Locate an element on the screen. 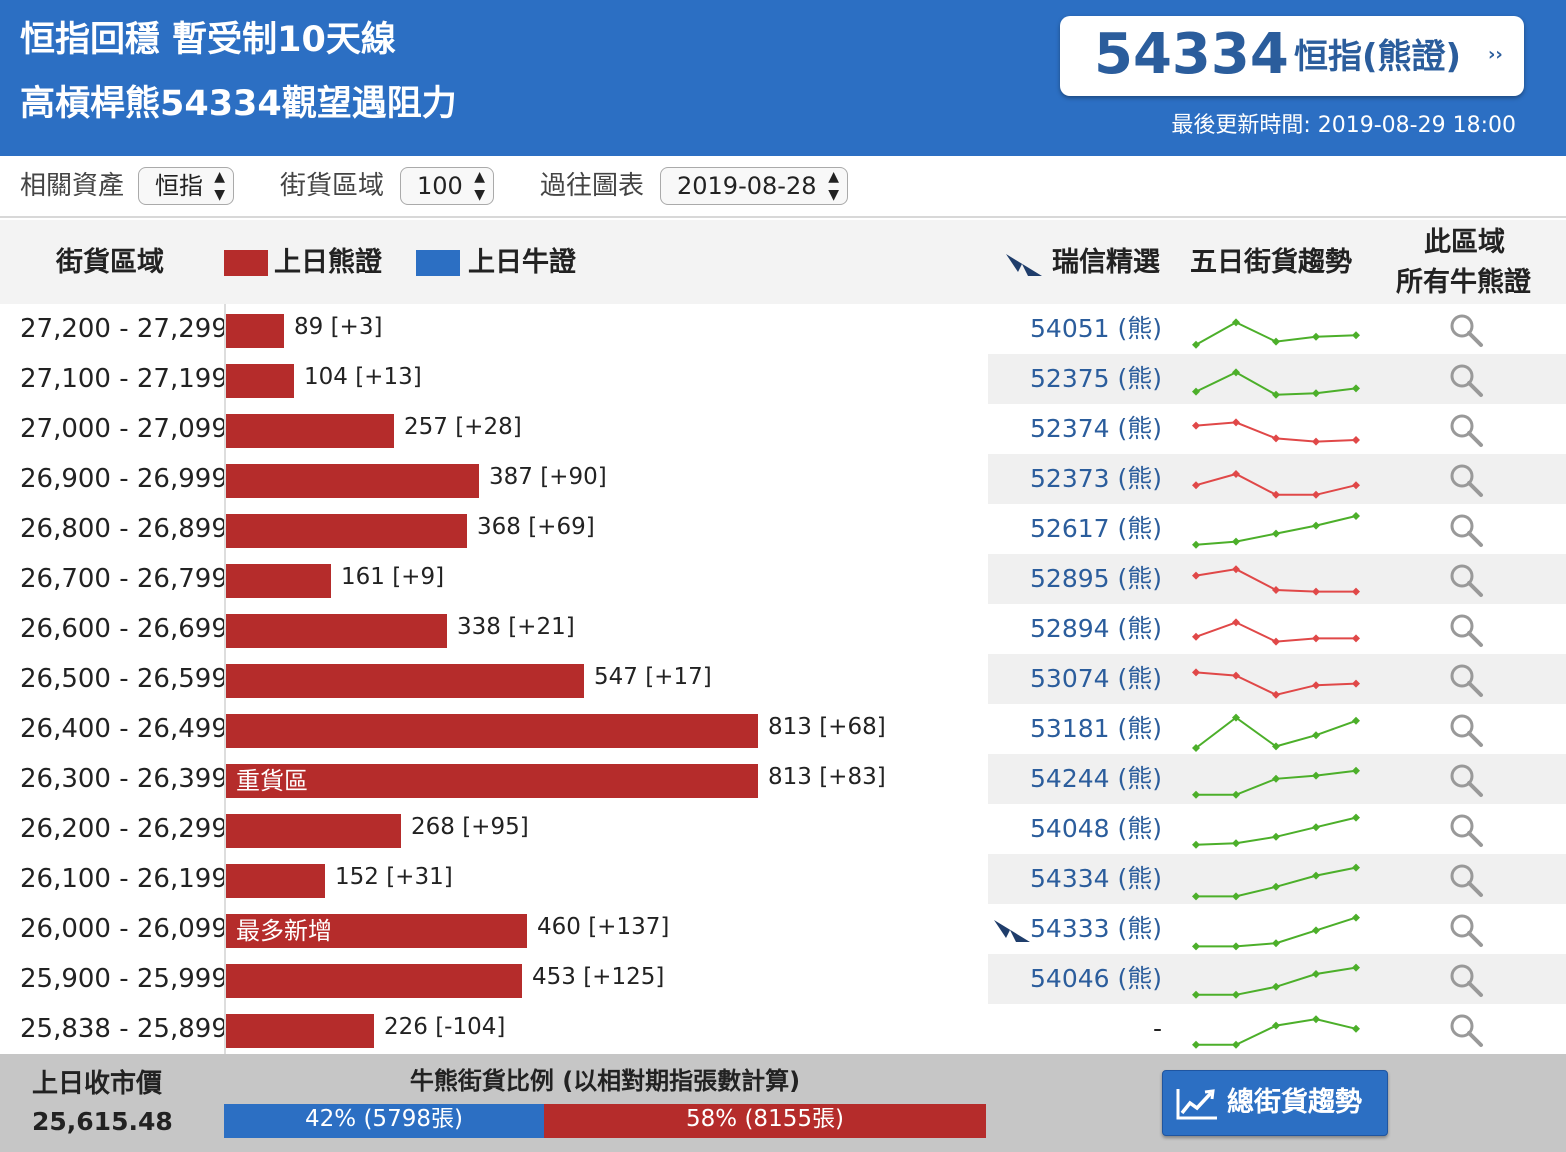 The image size is (1566, 1152). pick-warrant-link: 52373 (熊) is located at coordinates (1096, 478).